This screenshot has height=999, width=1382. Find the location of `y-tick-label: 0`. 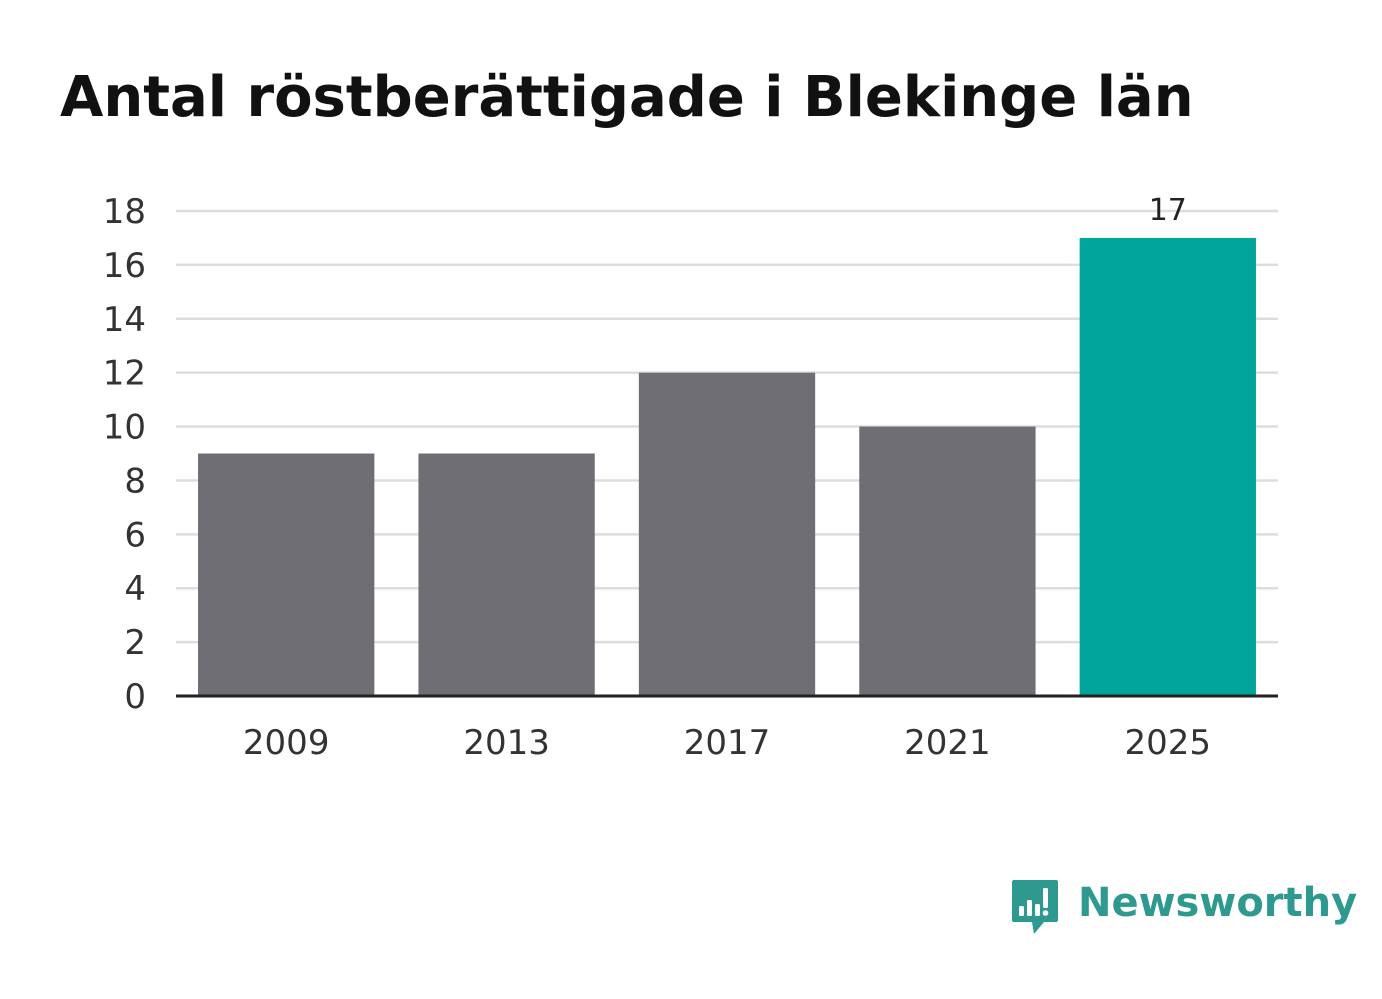

y-tick-label: 0 is located at coordinates (135, 697).